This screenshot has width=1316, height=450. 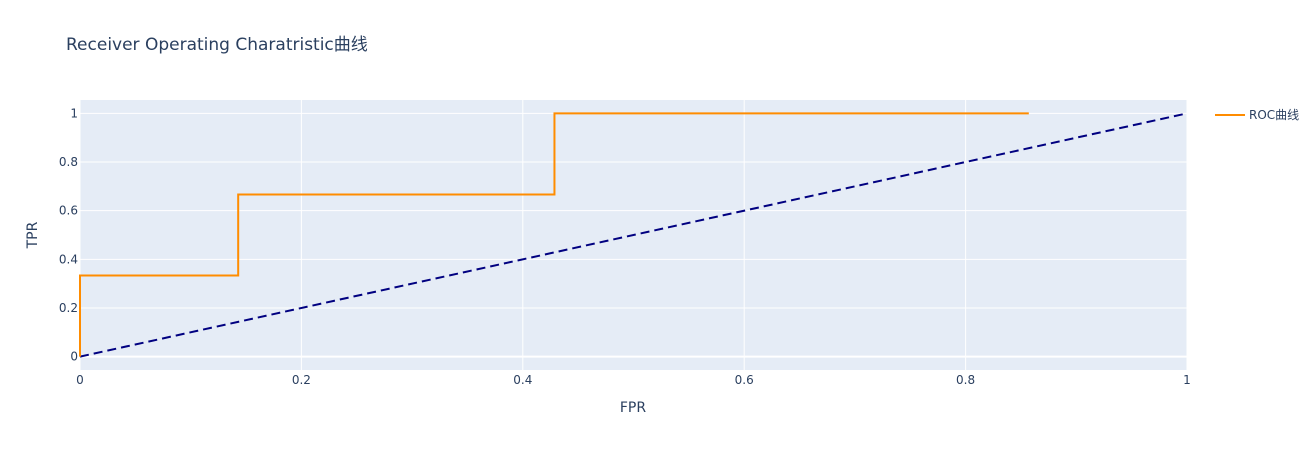 What do you see at coordinates (68, 308) in the screenshot?
I see `y-tick-label: 0.2` at bounding box center [68, 308].